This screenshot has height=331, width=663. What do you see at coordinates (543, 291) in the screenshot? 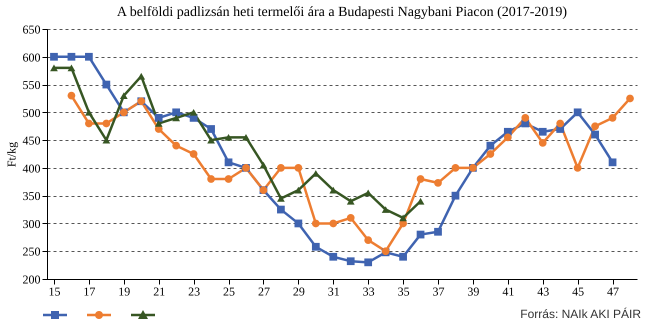
I see `x-tick-label: 43` at bounding box center [543, 291].